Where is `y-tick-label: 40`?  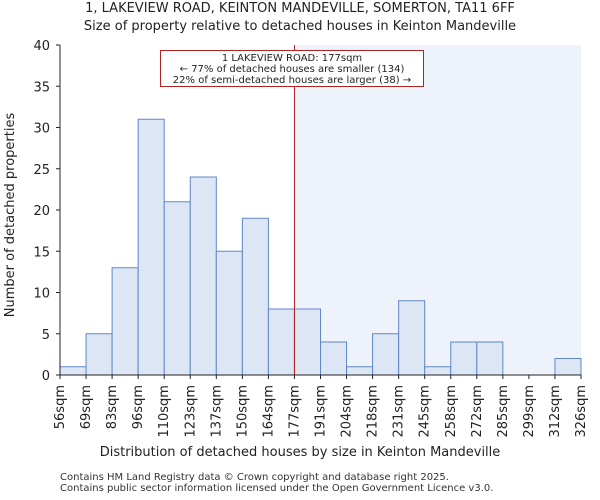
y-tick-label: 40 is located at coordinates (41, 46).